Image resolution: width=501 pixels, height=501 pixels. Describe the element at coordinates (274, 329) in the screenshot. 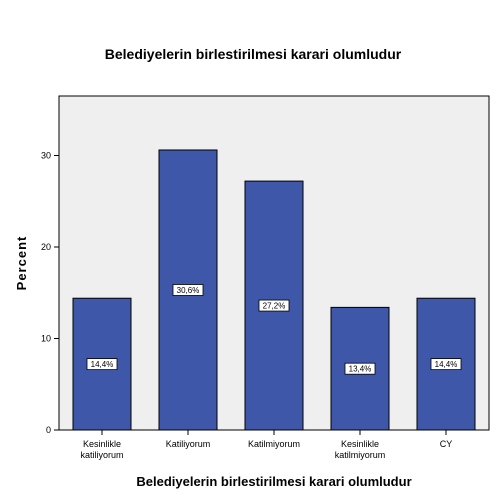

I see `data-labels-group: 14,4% 30,6% 27,2% 13,4% 14,4%` at that location.